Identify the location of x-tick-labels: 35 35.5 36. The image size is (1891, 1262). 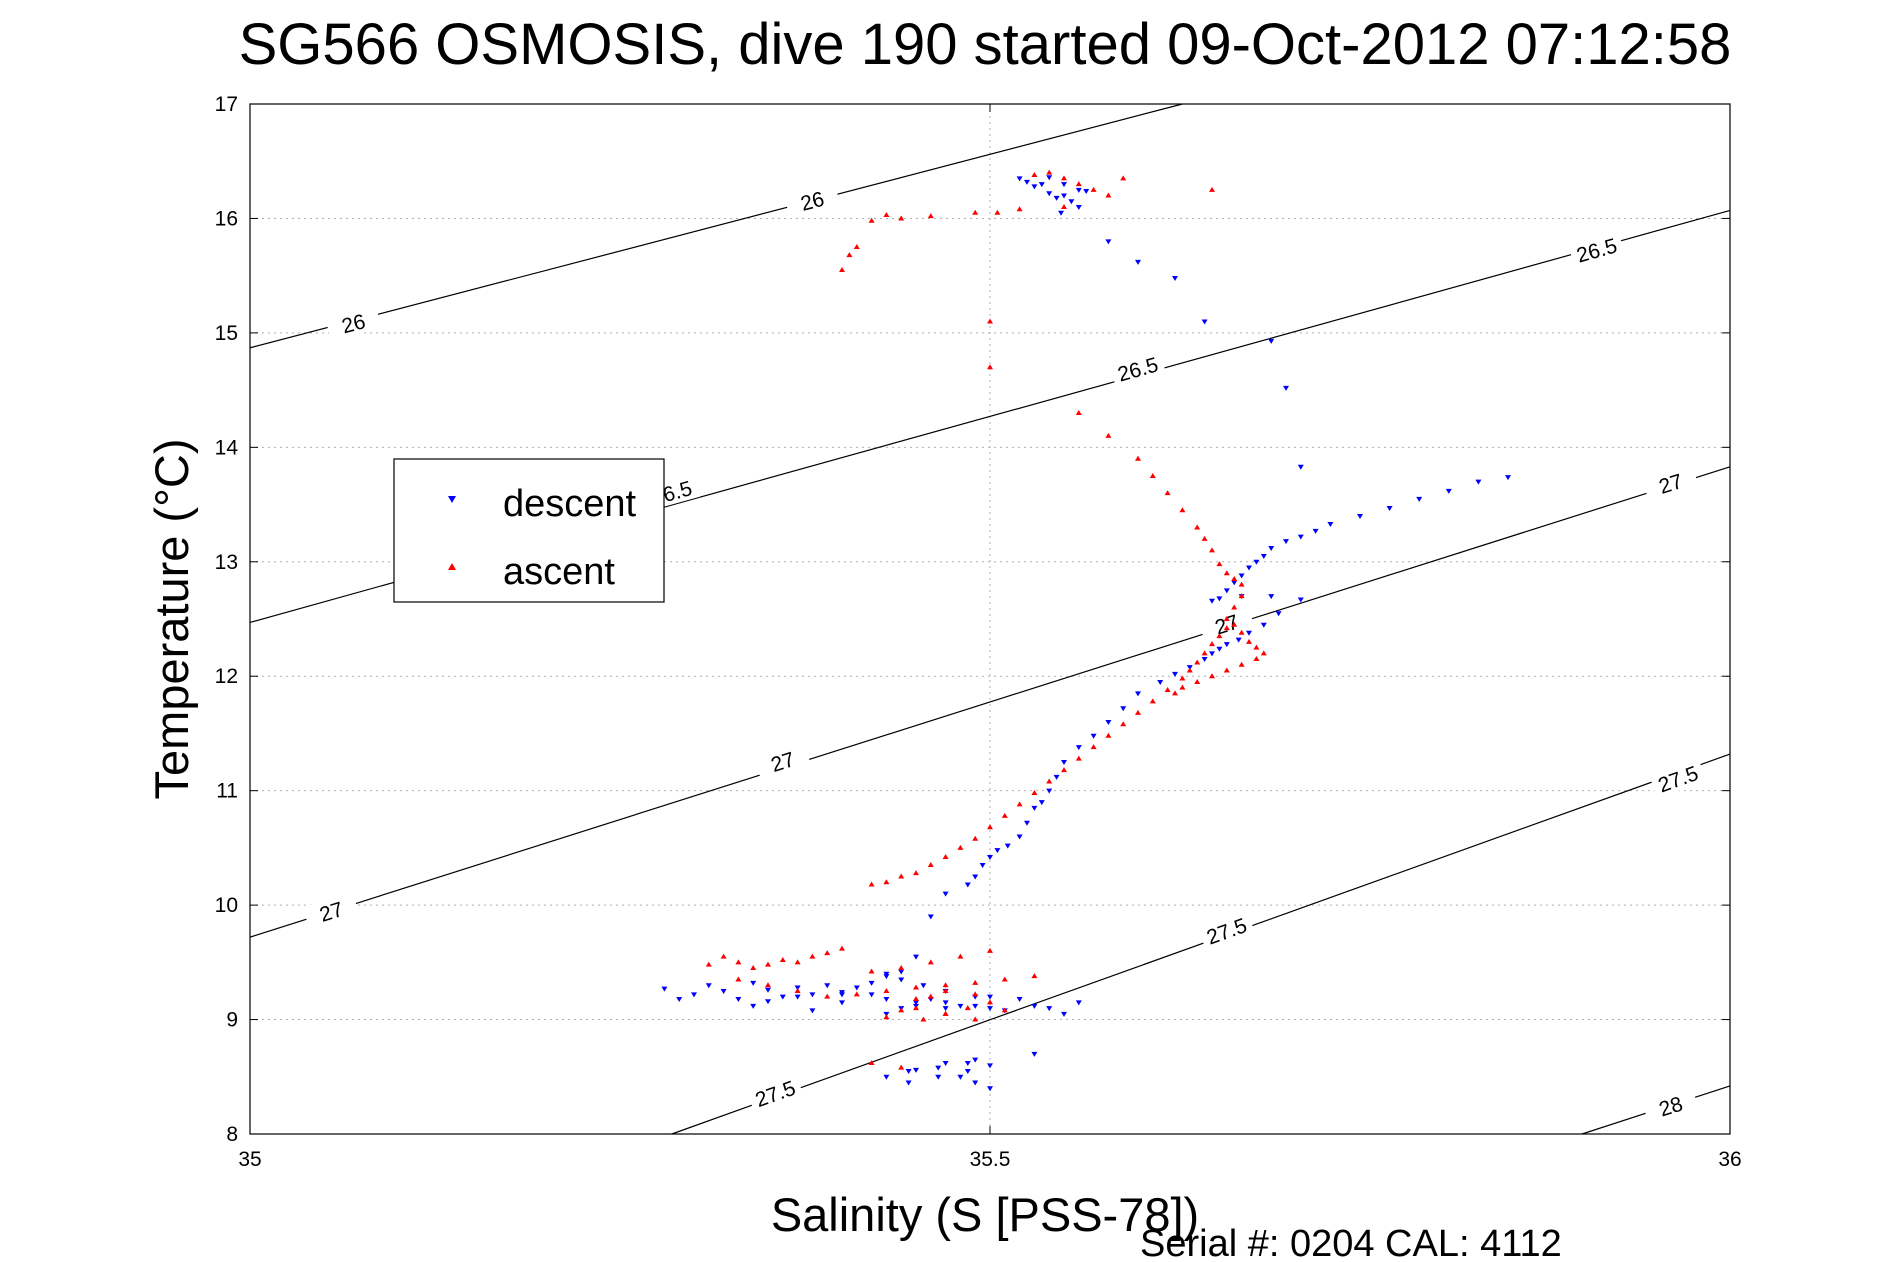
(989, 1159).